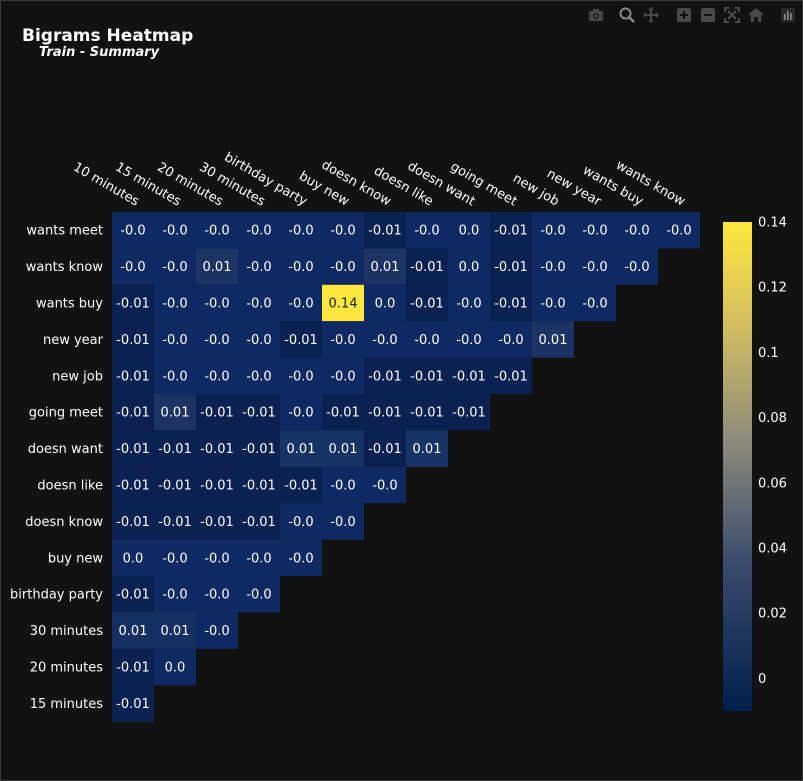 The height and width of the screenshot is (781, 803). What do you see at coordinates (651, 15) in the screenshot?
I see `pan-icon` at bounding box center [651, 15].